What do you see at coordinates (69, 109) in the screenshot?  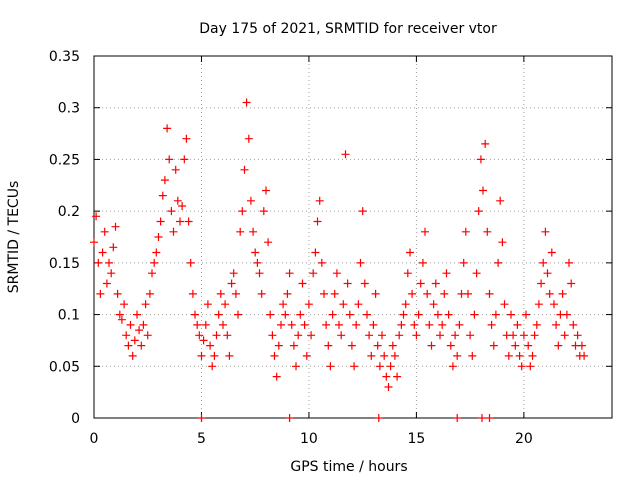 I see `y-tick-label: 0.3` at bounding box center [69, 109].